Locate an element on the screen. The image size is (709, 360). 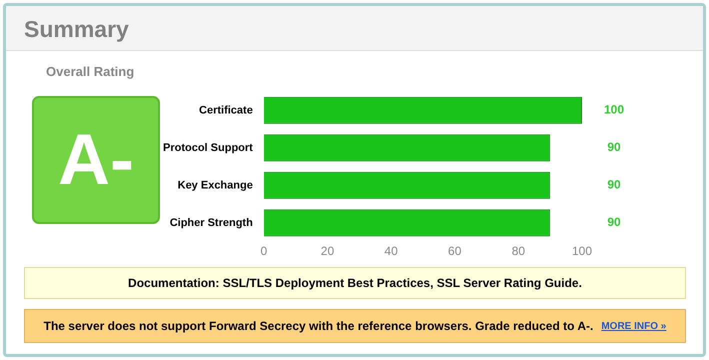
x-tick-label: 100 is located at coordinates (582, 251).